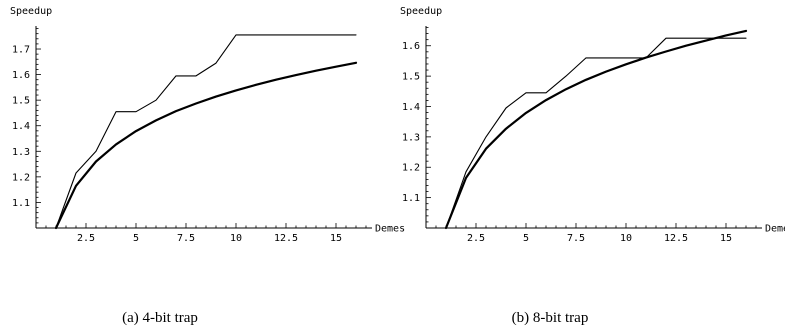 The height and width of the screenshot is (334, 785). Describe the element at coordinates (550, 318) in the screenshot. I see `caption-b: (b) 8-bit trap` at that location.